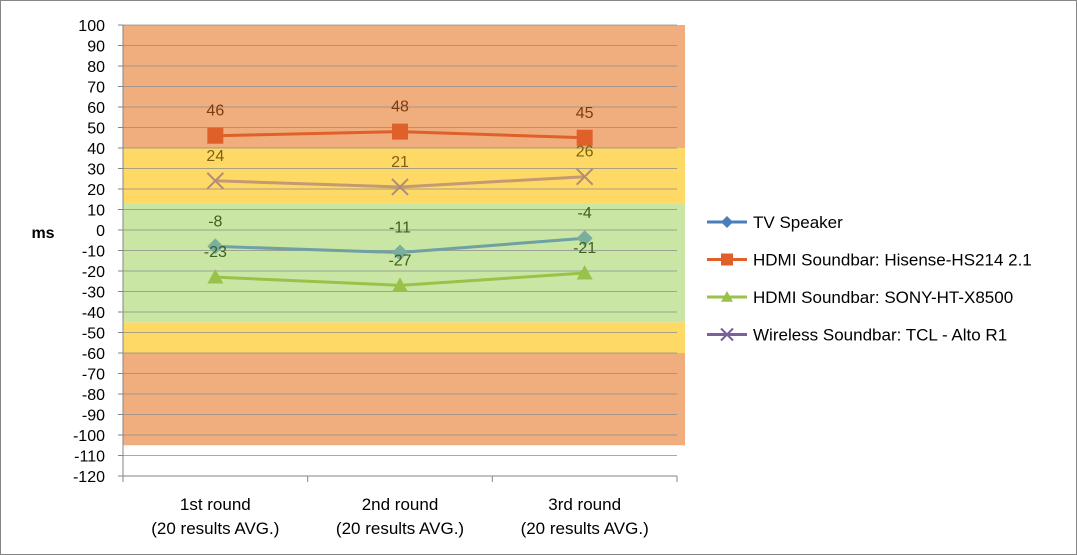 This screenshot has width=1077, height=555. Describe the element at coordinates (880, 335) in the screenshot. I see `legend-label: Wireless Soundbar: TCL - Alto R1` at that location.